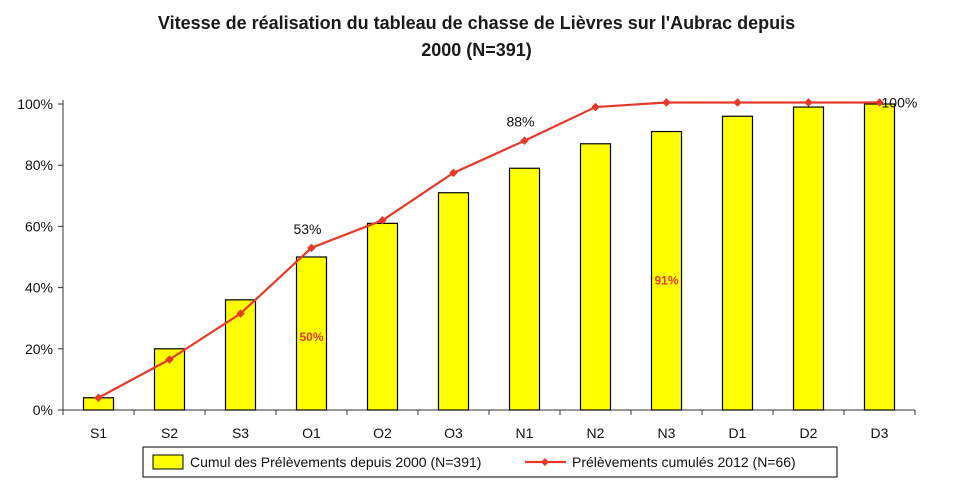 This screenshot has height=497, width=953. What do you see at coordinates (168, 462) in the screenshot?
I see `legend-bar-swatch` at bounding box center [168, 462].